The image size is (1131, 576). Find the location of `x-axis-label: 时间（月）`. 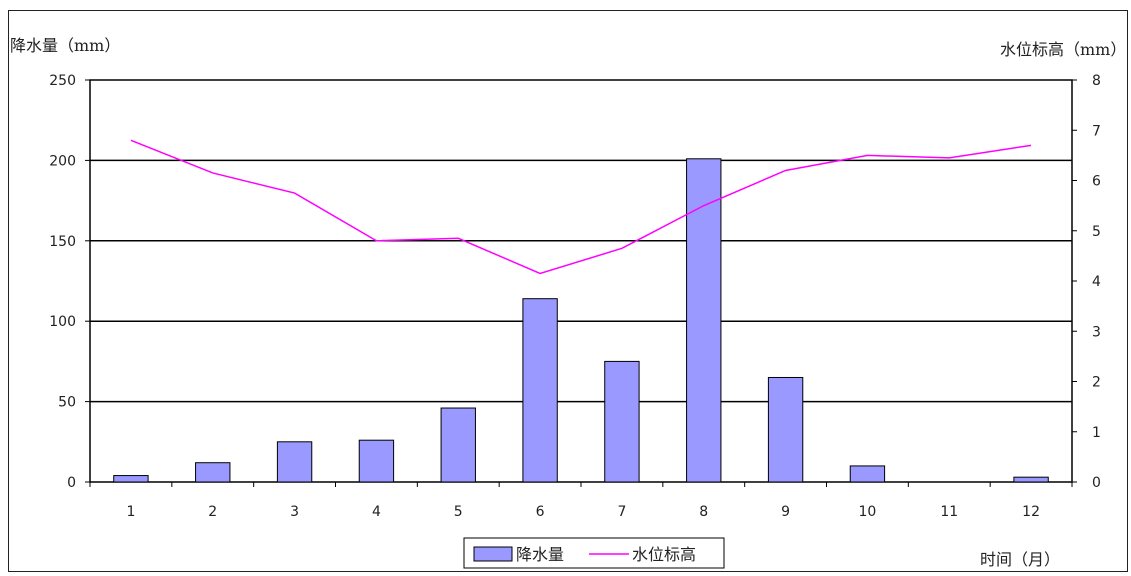

x-axis-label: 时间（月） is located at coordinates (1020, 559).